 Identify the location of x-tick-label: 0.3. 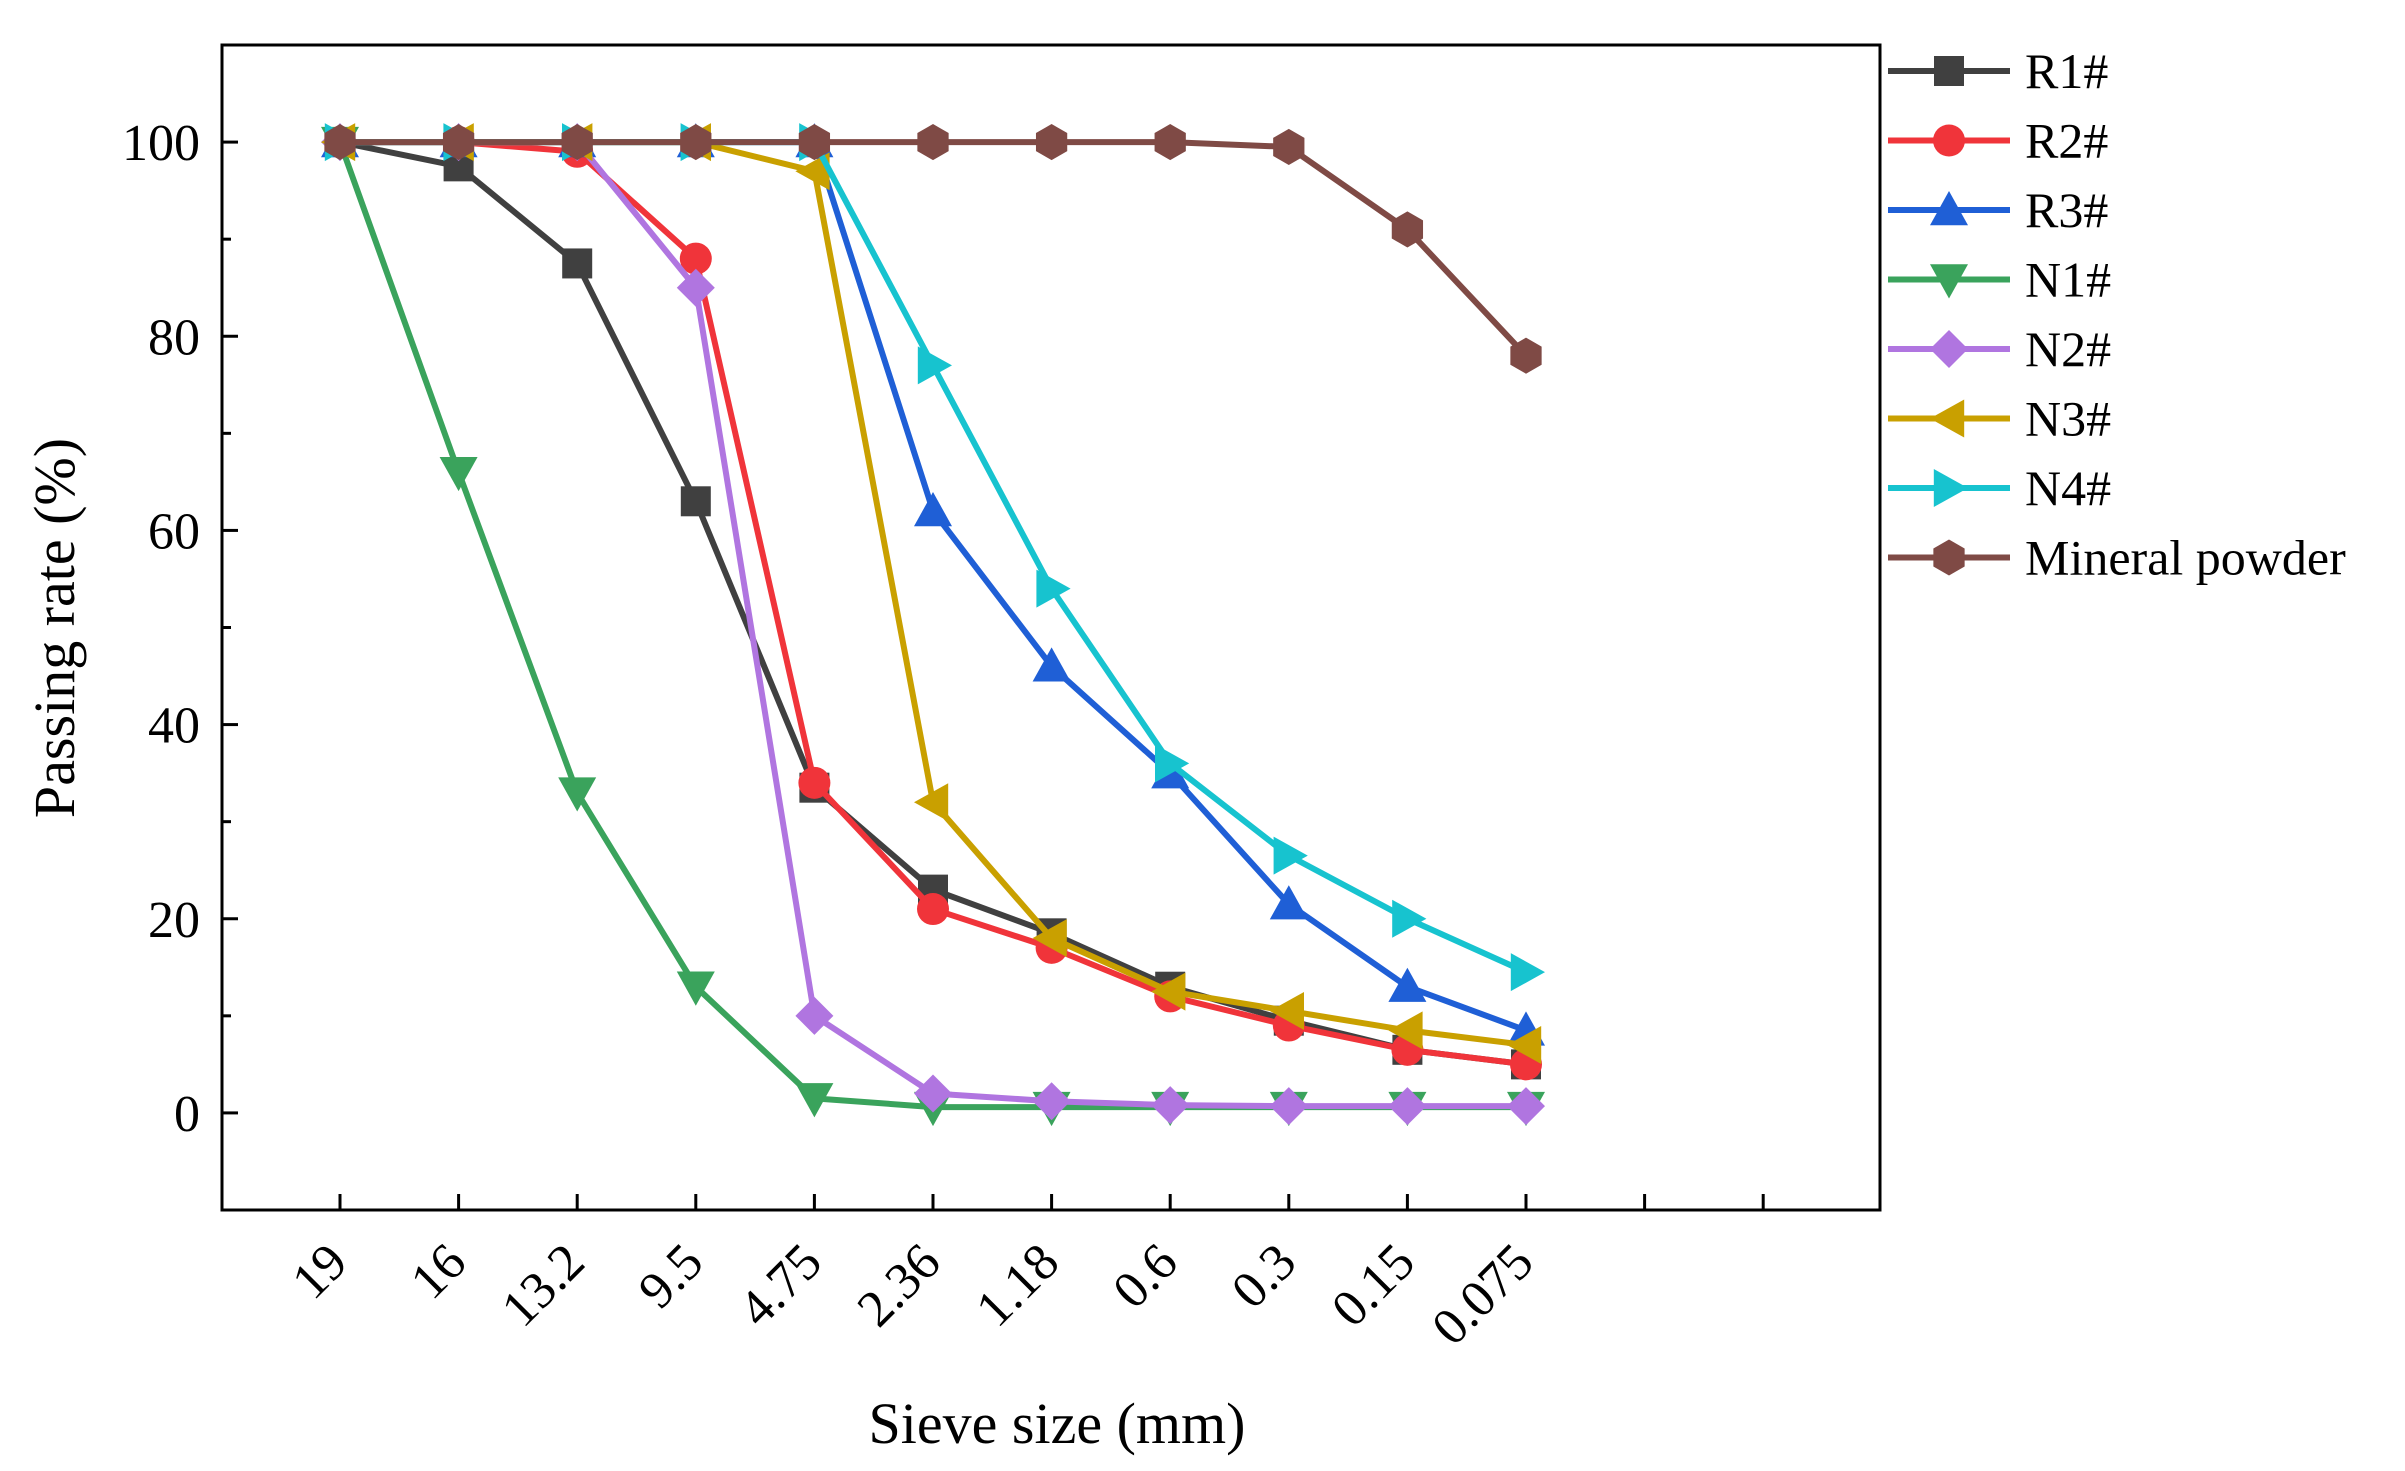
(1264, 1276).